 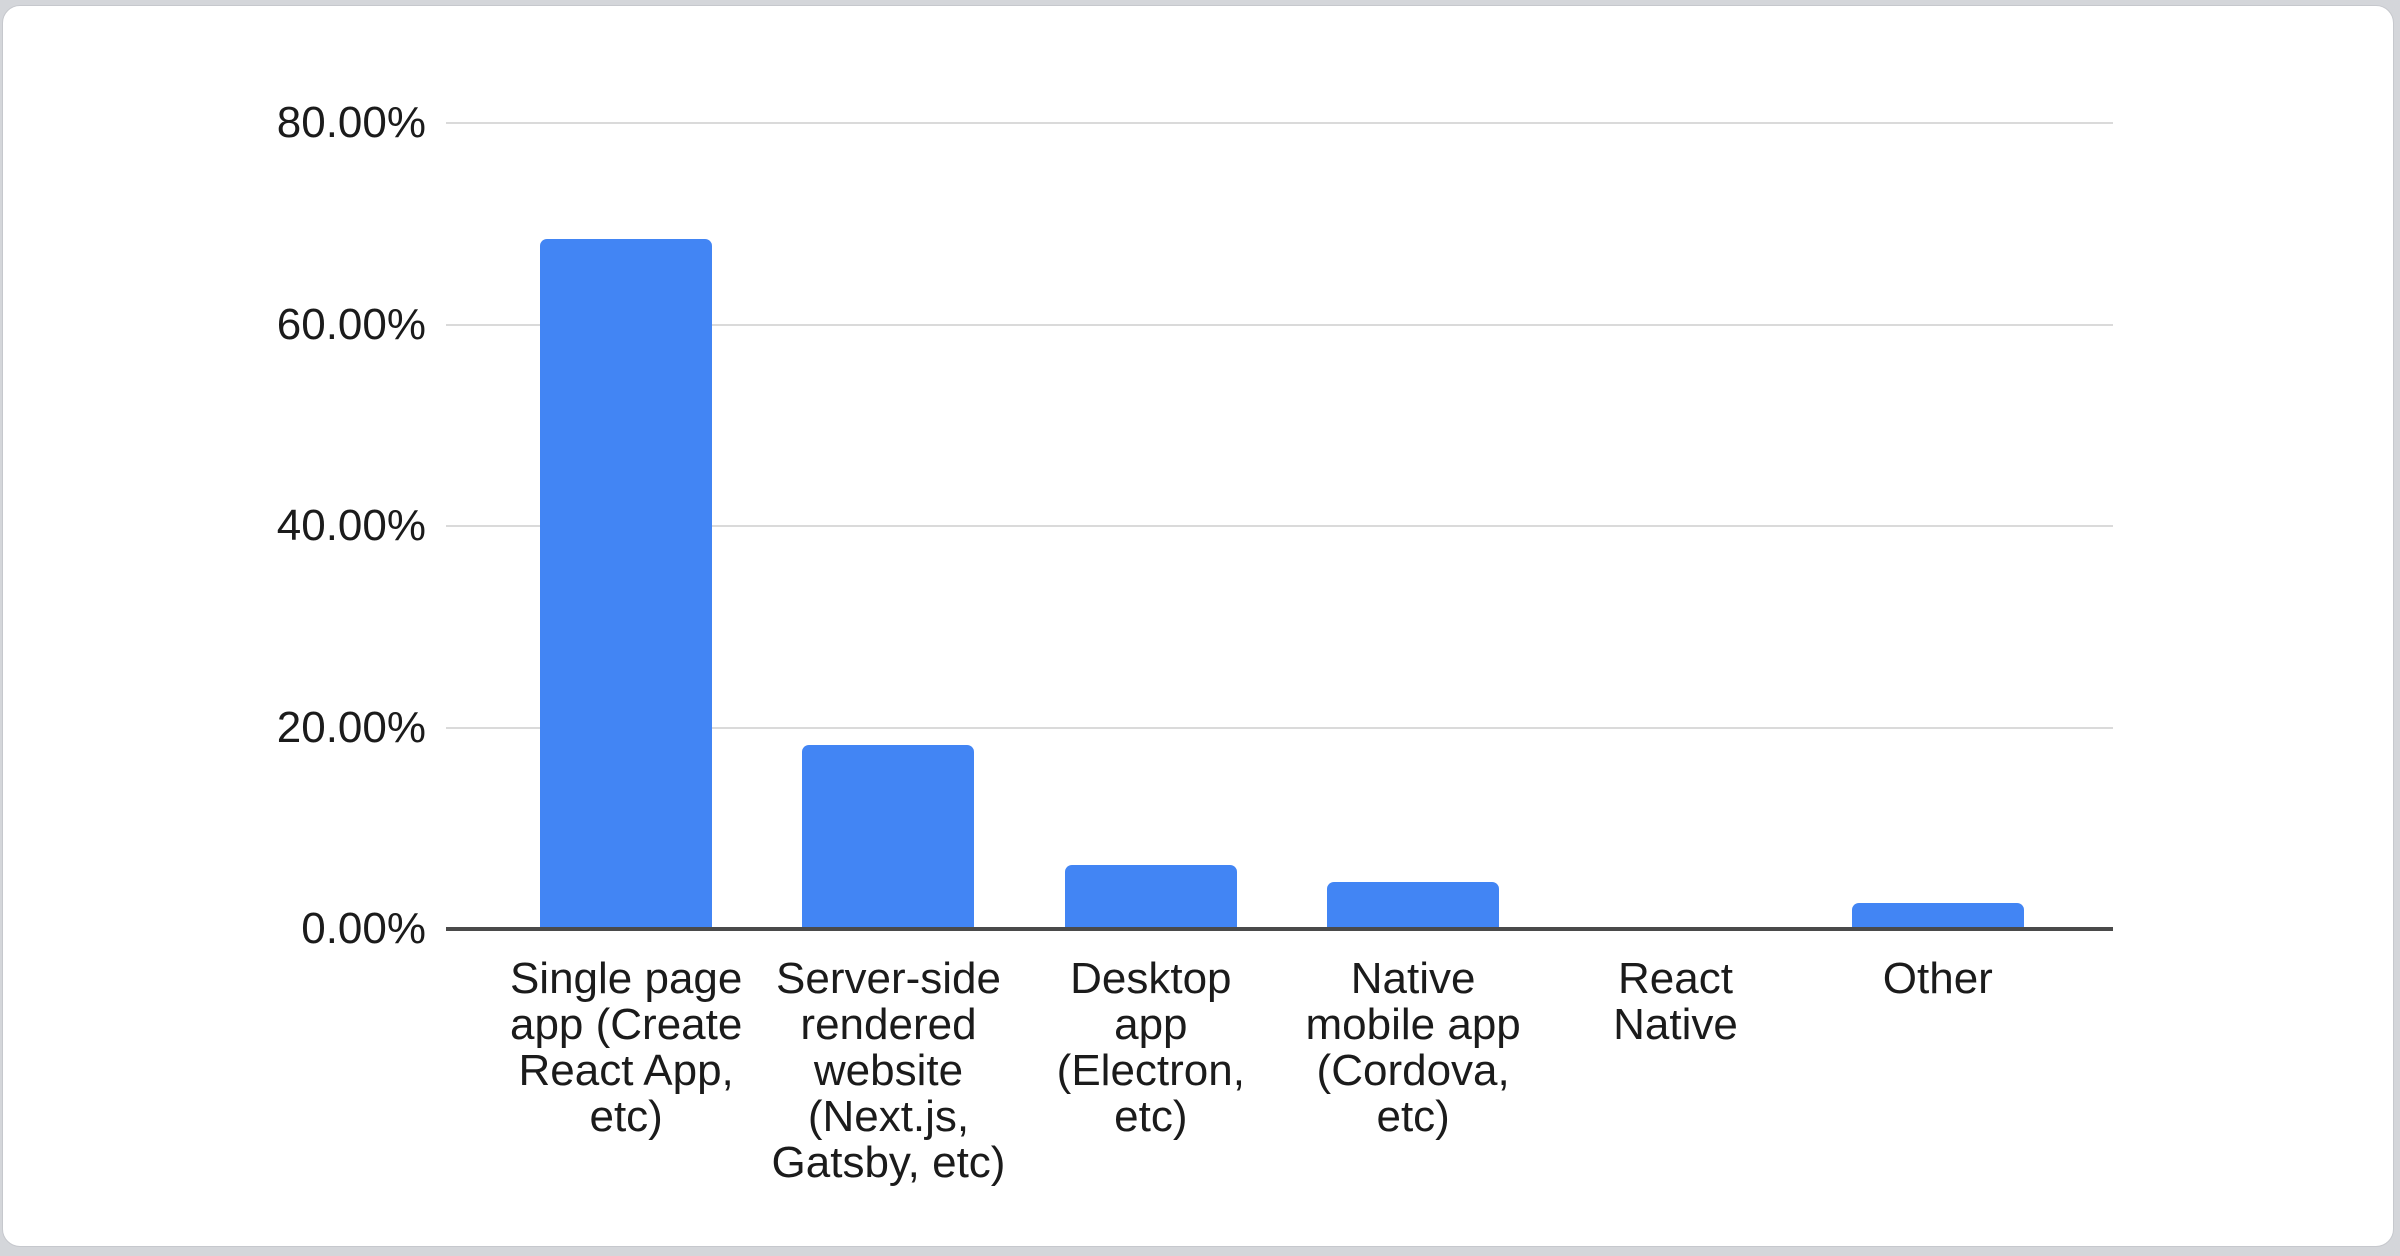 What do you see at coordinates (626, 1047) in the screenshot?
I see `x-category-label: Single page app (Create React App, etc)` at bounding box center [626, 1047].